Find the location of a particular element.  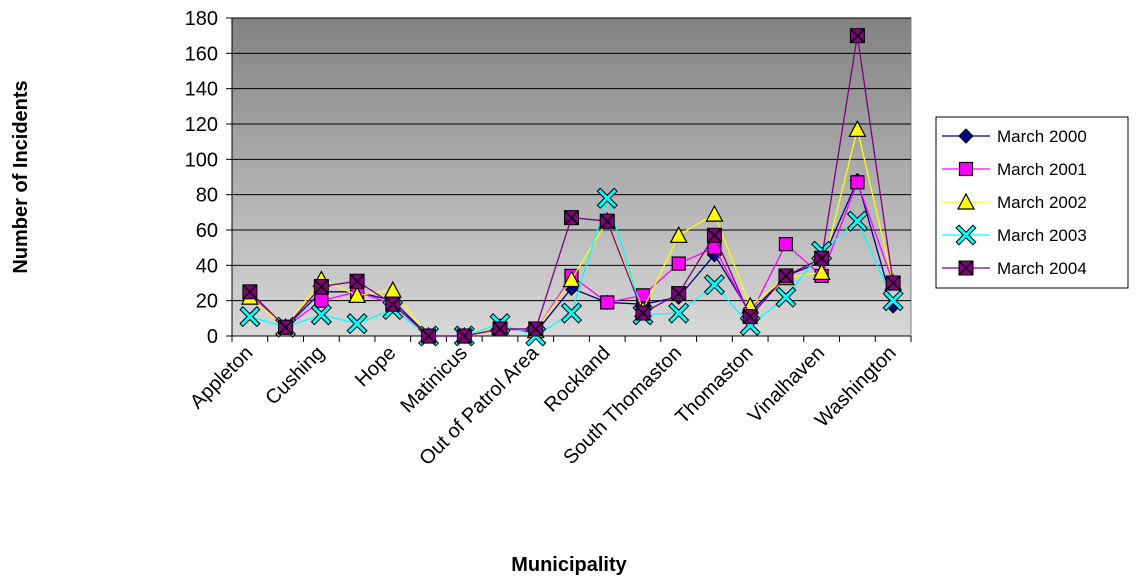

x-tick-label: Matinicus is located at coordinates (434, 379).